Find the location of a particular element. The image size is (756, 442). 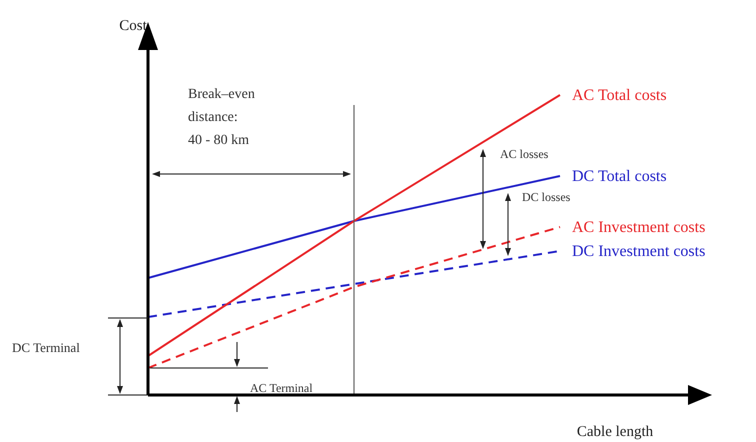

annotation: Break–even distance: 40 - 80 km is located at coordinates (221, 117).